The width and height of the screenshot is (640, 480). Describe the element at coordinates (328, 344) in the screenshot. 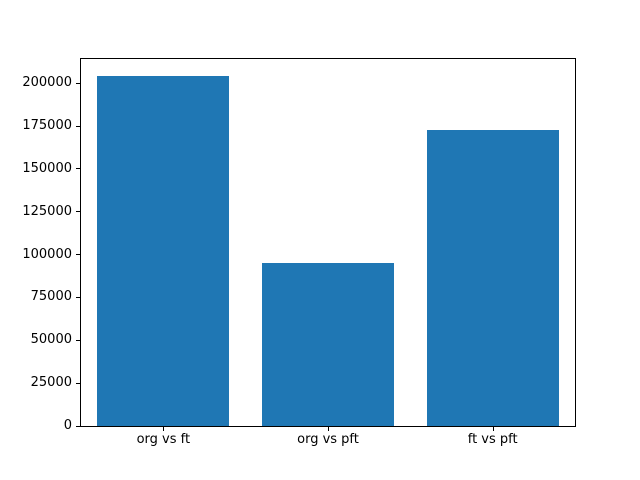

I see `bar-org-vs-pft` at that location.